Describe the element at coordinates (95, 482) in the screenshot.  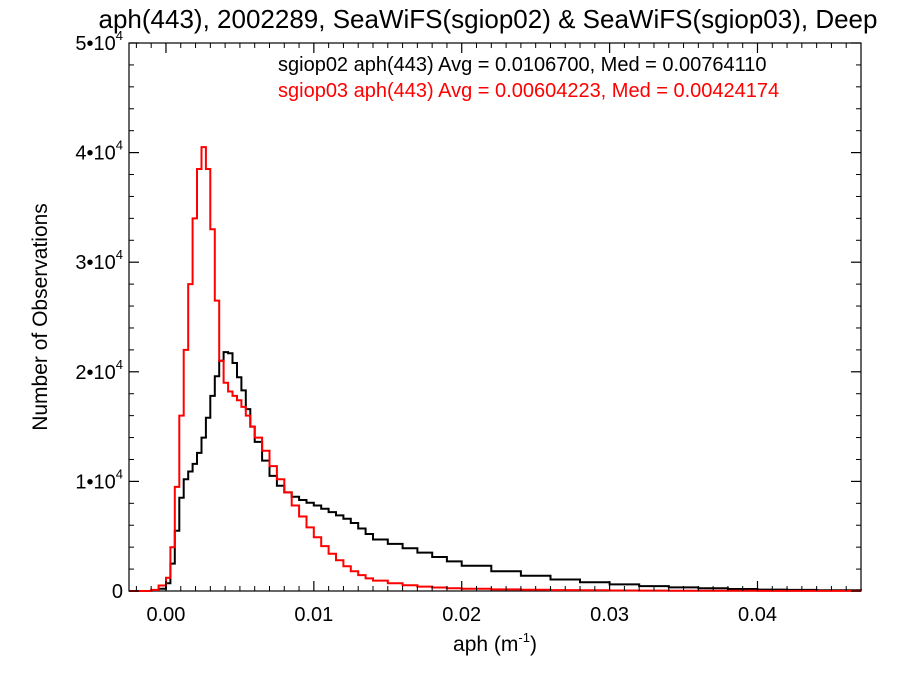
I see `y-tick-label-mantissa: 1•10` at that location.